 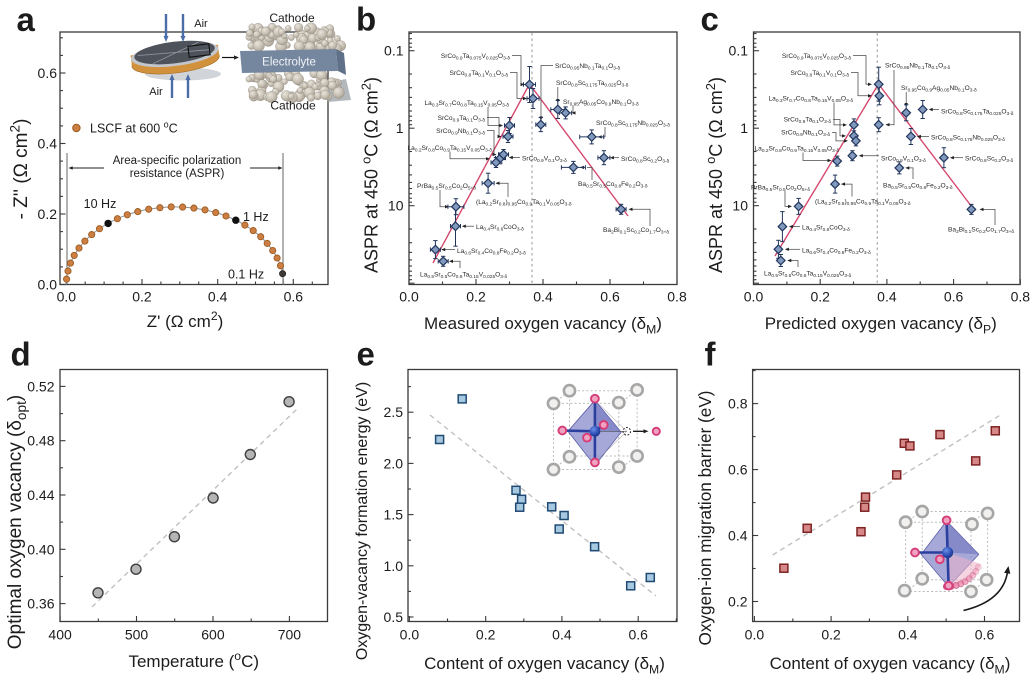 What do you see at coordinates (394, 566) in the screenshot?
I see `svg-text: 1.0` at bounding box center [394, 566].